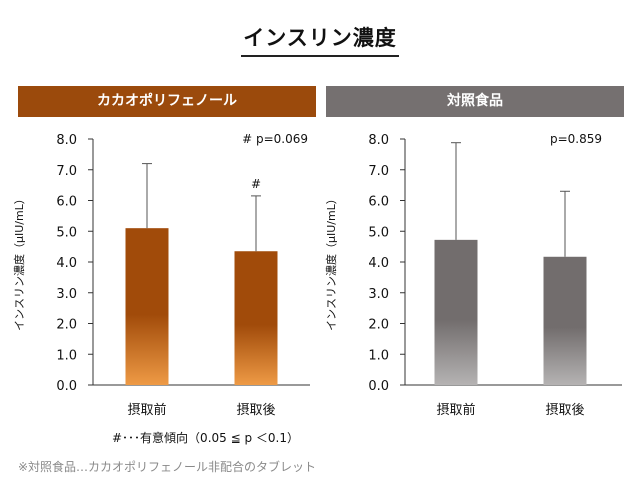 The width and height of the screenshot is (640, 492). I want to click on p-value-label: p=0.859, so click(576, 139).